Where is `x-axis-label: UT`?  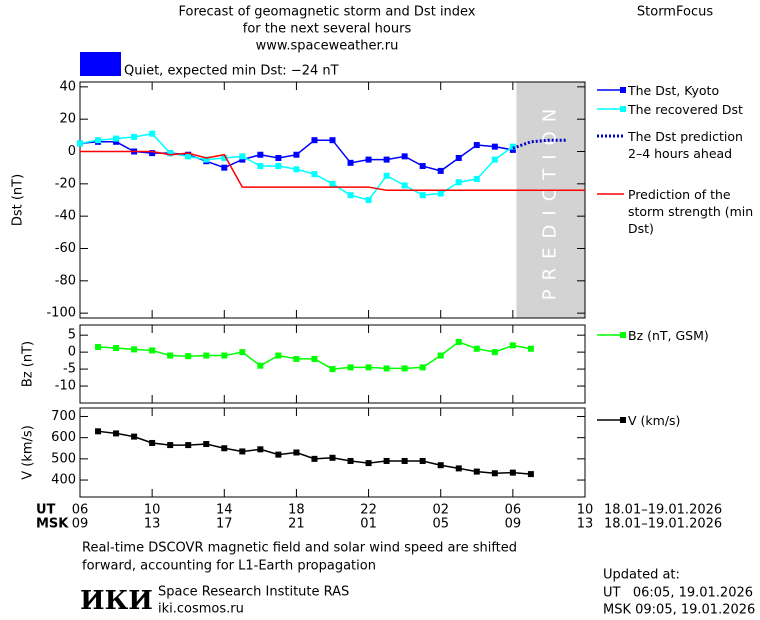 x-axis-label: UT is located at coordinates (46, 510).